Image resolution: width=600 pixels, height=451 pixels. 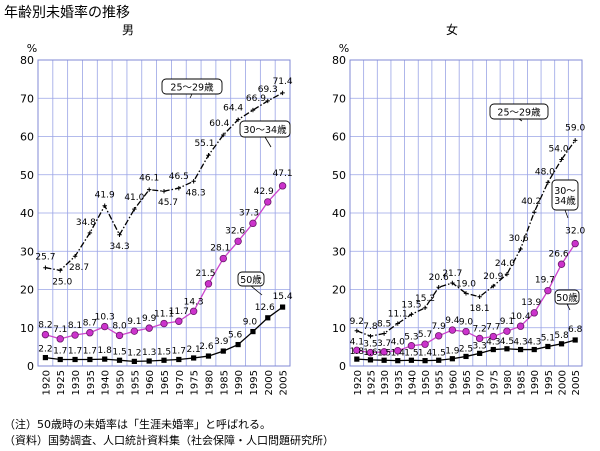 I want to click on x-tick-label: 1920, so click(x=46, y=382).